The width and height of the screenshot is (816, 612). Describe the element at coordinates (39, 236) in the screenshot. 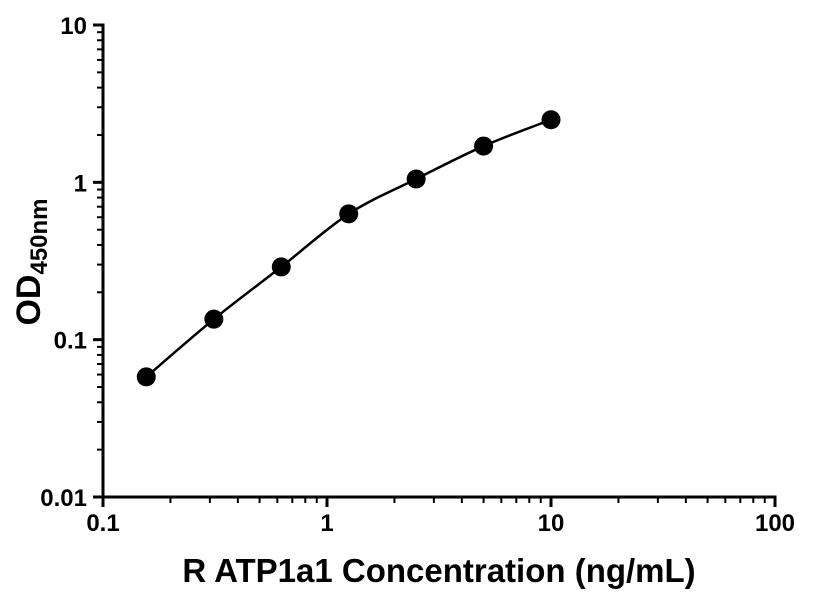

I see `y-axis-label-sub: 450nm` at that location.